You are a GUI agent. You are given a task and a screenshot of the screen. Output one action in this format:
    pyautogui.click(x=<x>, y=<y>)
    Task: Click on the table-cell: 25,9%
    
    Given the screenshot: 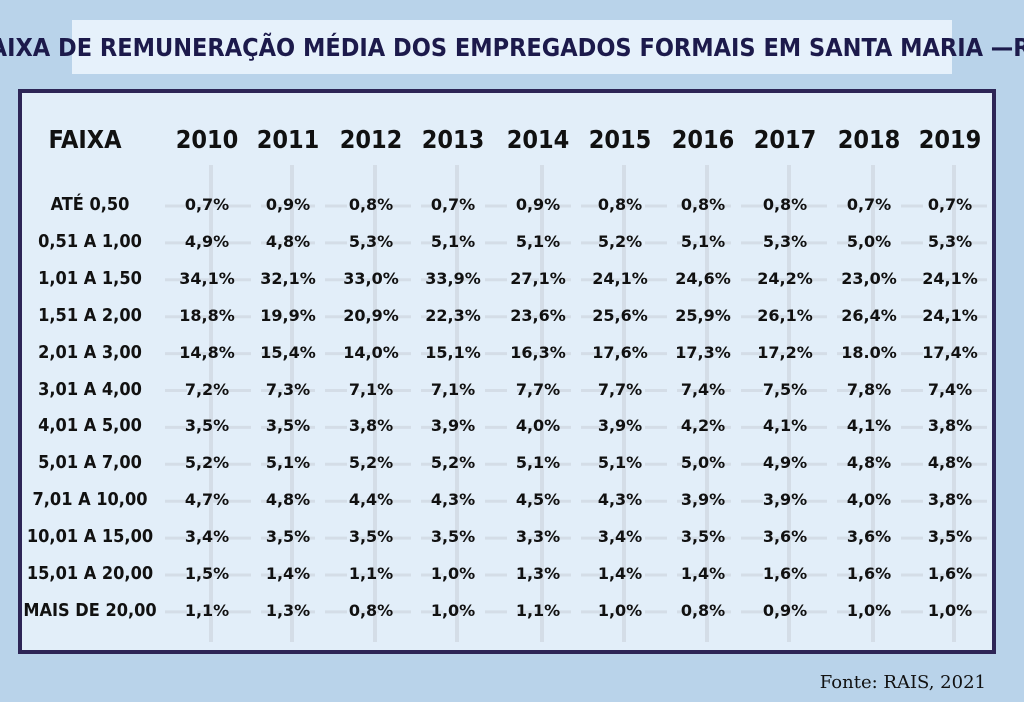 What is the action you would take?
    pyautogui.click(x=703, y=315)
    